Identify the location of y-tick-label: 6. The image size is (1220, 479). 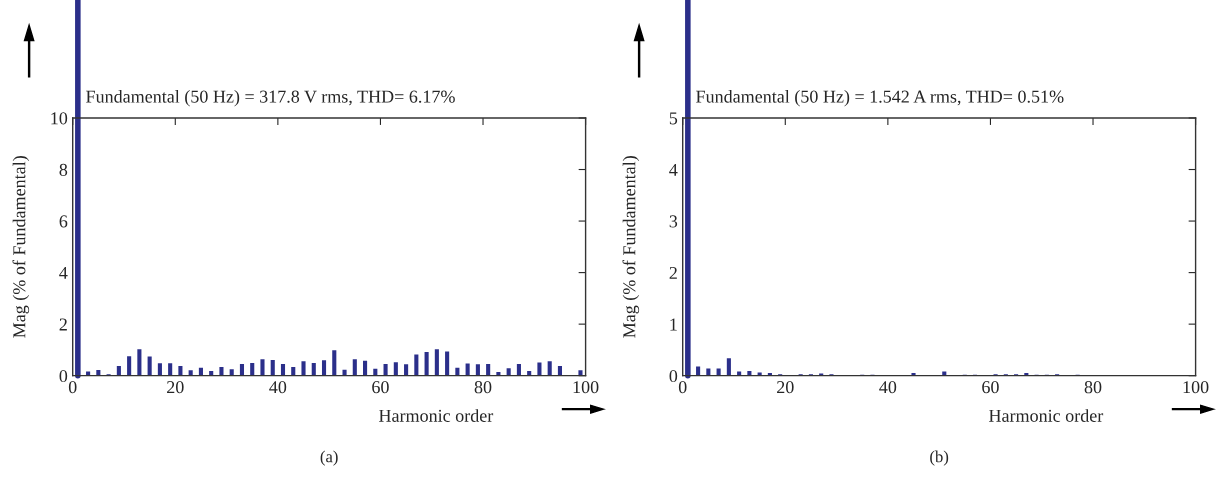
(63, 221).